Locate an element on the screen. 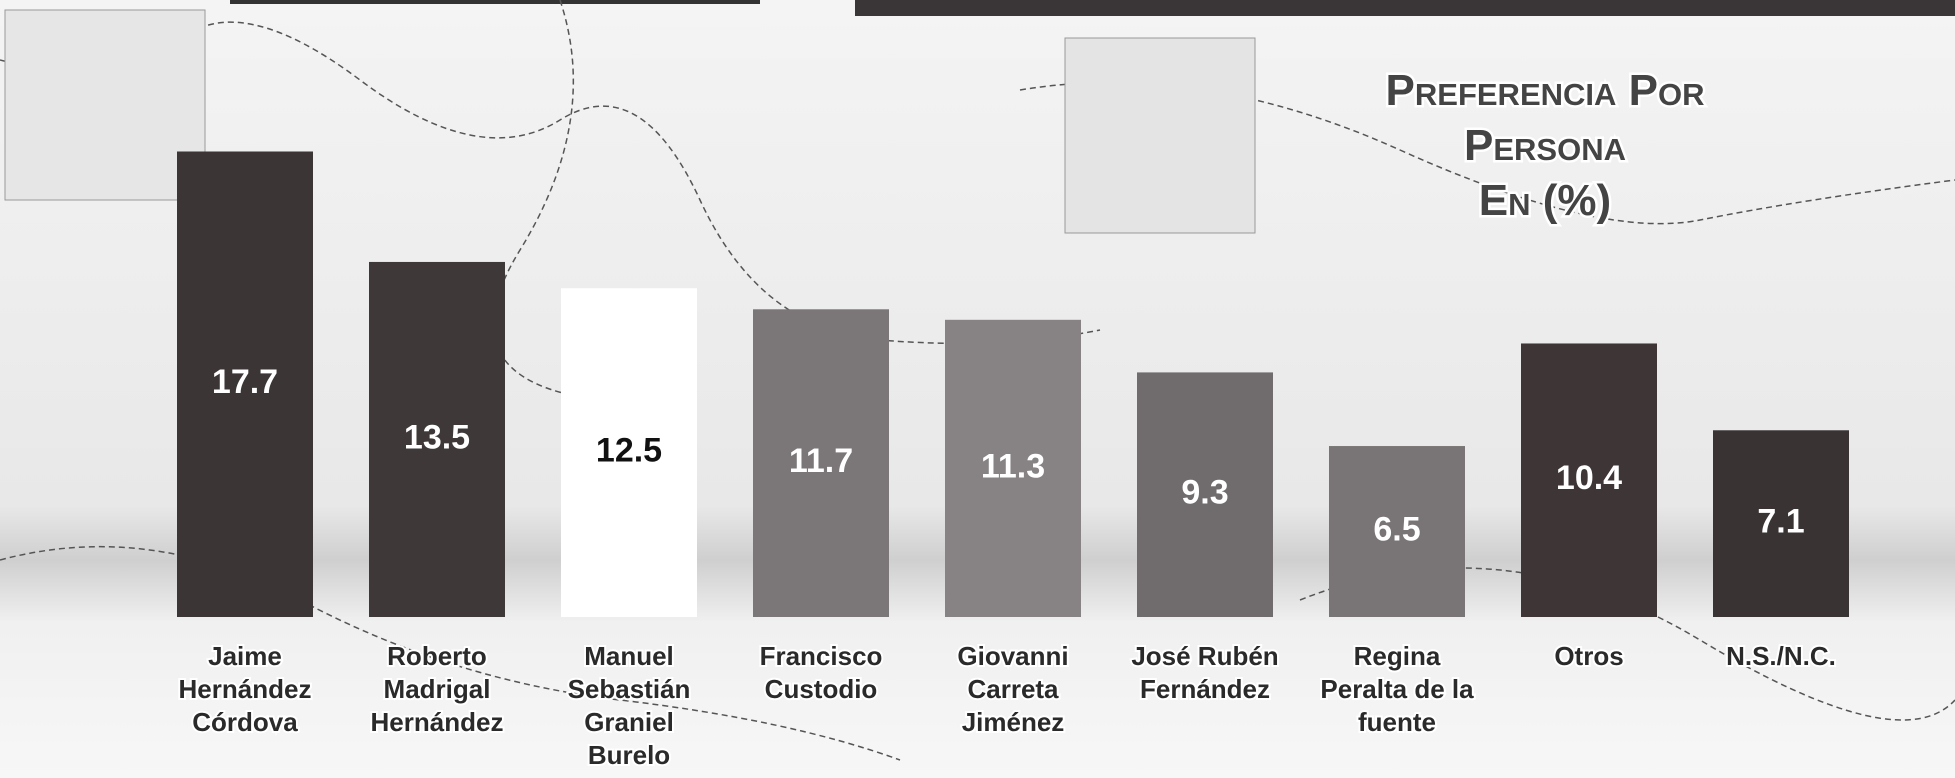 The width and height of the screenshot is (1955, 778). x-tick-label: N.S./N.C. is located at coordinates (1781, 656).